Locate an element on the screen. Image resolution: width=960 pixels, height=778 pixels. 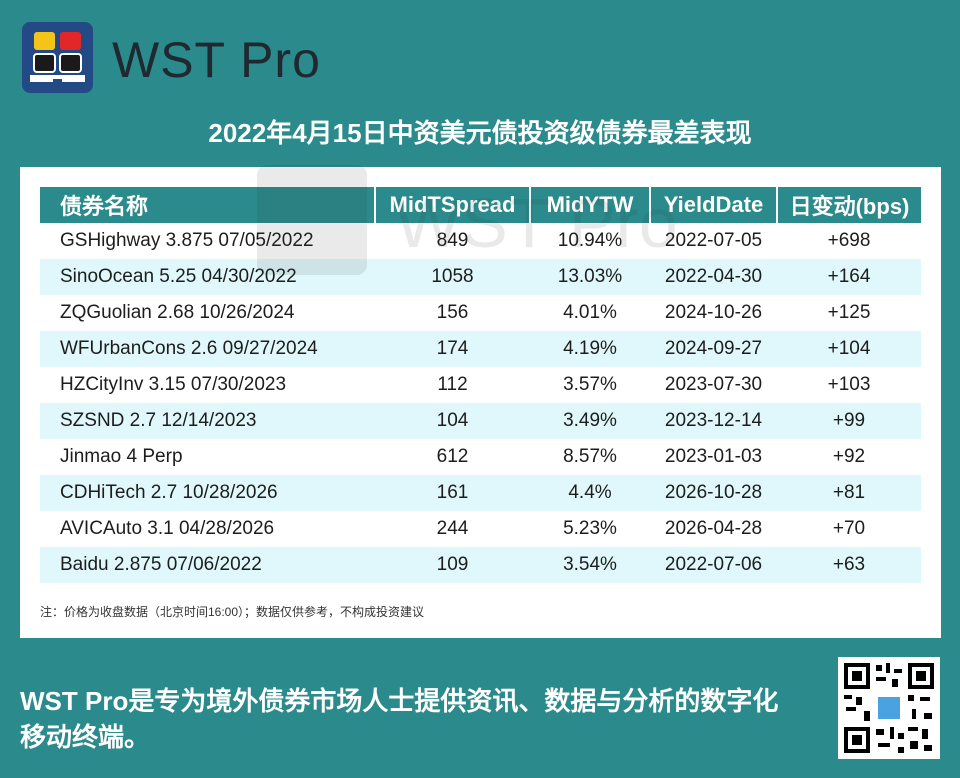
table-row: Jinmao 4 Perp 612 8.57% 2023-01-03 +92 is located at coordinates (480, 457).